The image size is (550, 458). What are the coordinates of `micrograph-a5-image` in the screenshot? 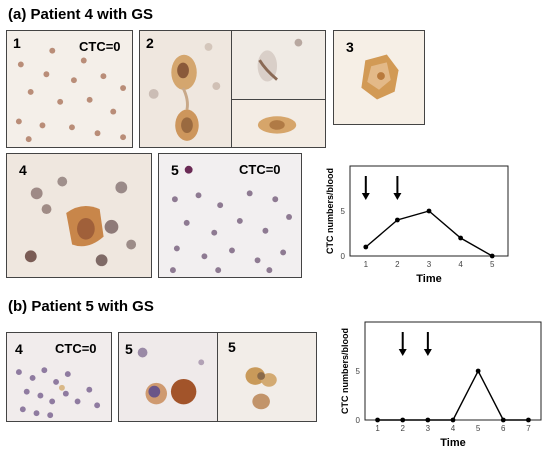 It's located at (230, 219).